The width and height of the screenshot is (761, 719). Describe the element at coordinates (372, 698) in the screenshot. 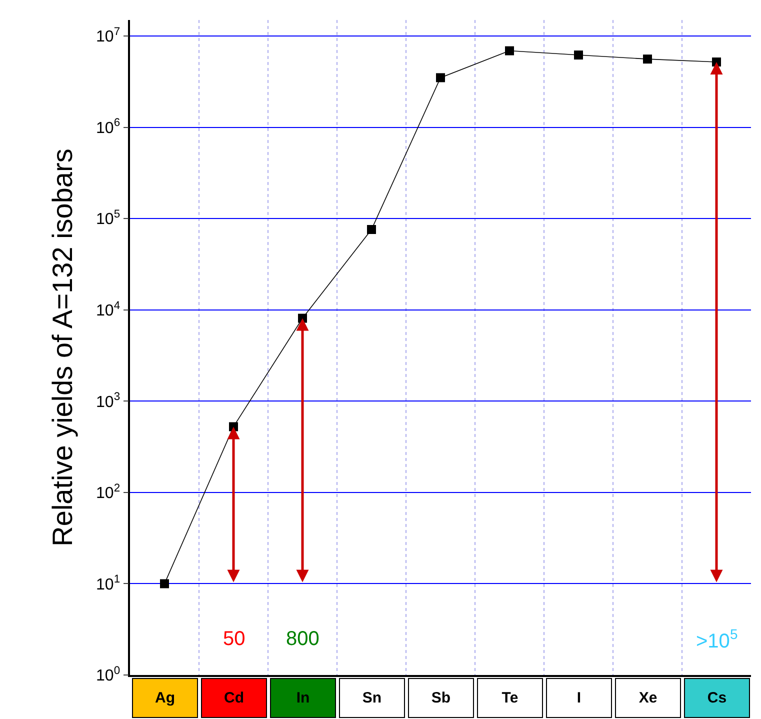

I see `x-tick-label: Sn` at that location.